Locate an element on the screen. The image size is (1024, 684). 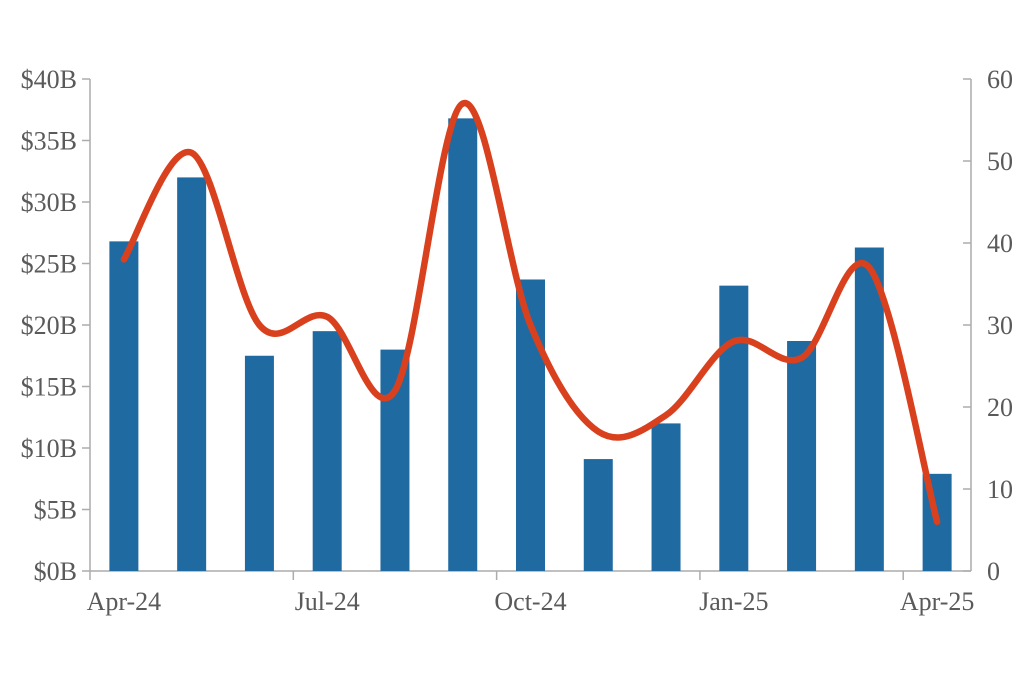
left-axis-tick-label: $40B is located at coordinates (49, 79).